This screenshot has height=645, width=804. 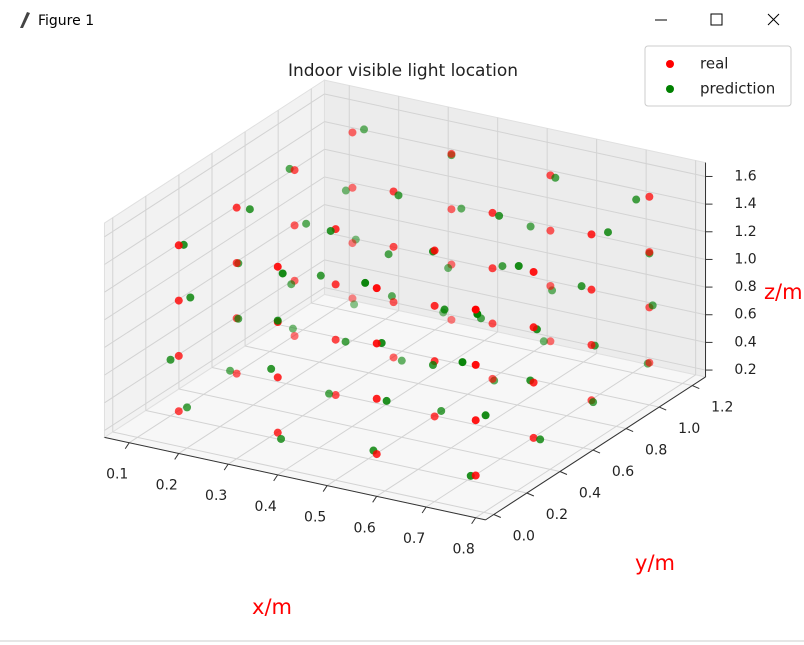 What do you see at coordinates (463, 550) in the screenshot?
I see `x-tick-label: 0.8` at bounding box center [463, 550].